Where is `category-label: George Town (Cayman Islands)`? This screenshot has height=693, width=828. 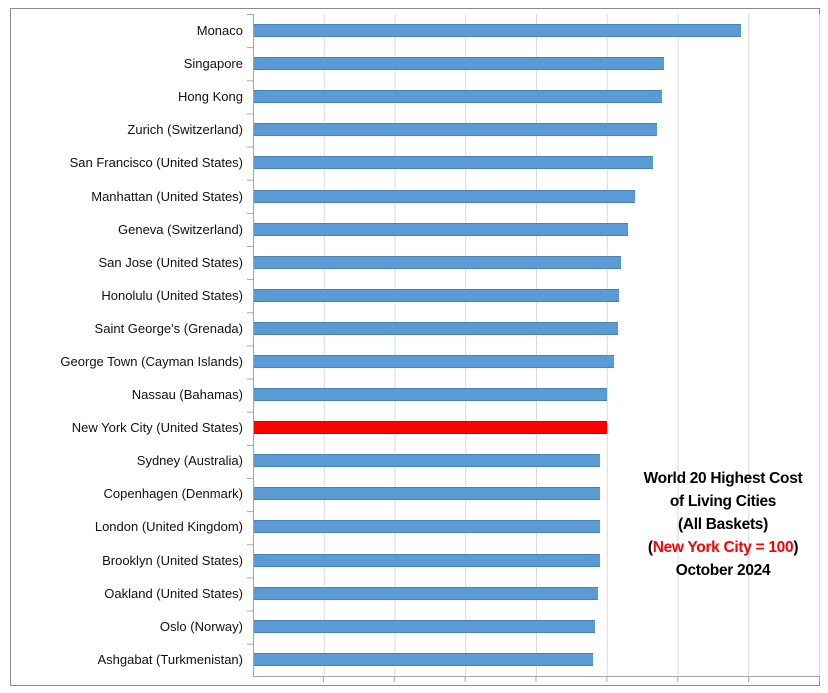 category-label: George Town (Cayman Islands) is located at coordinates (151, 361).